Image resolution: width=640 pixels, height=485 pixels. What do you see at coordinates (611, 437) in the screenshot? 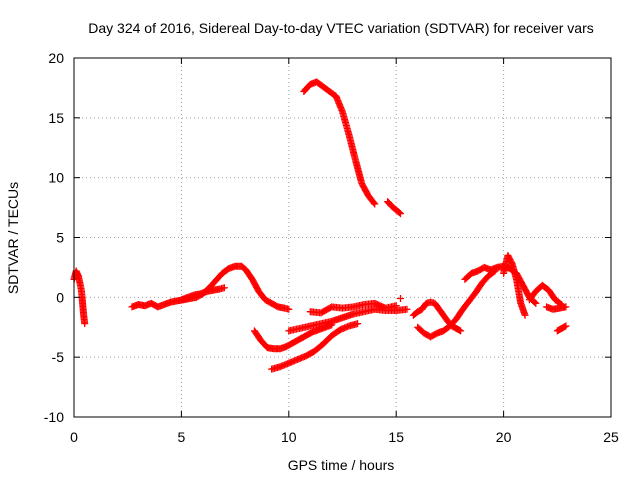
I see `x-tick-label: 25` at bounding box center [611, 437].